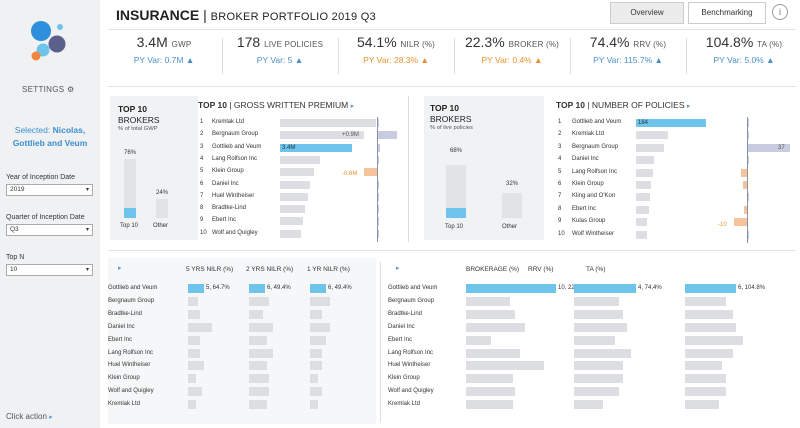 Image resolution: width=800 pixels, height=428 pixels. Describe the element at coordinates (48, 89) in the screenshot. I see `settings-button: SETTINGS ⚙` at that location.